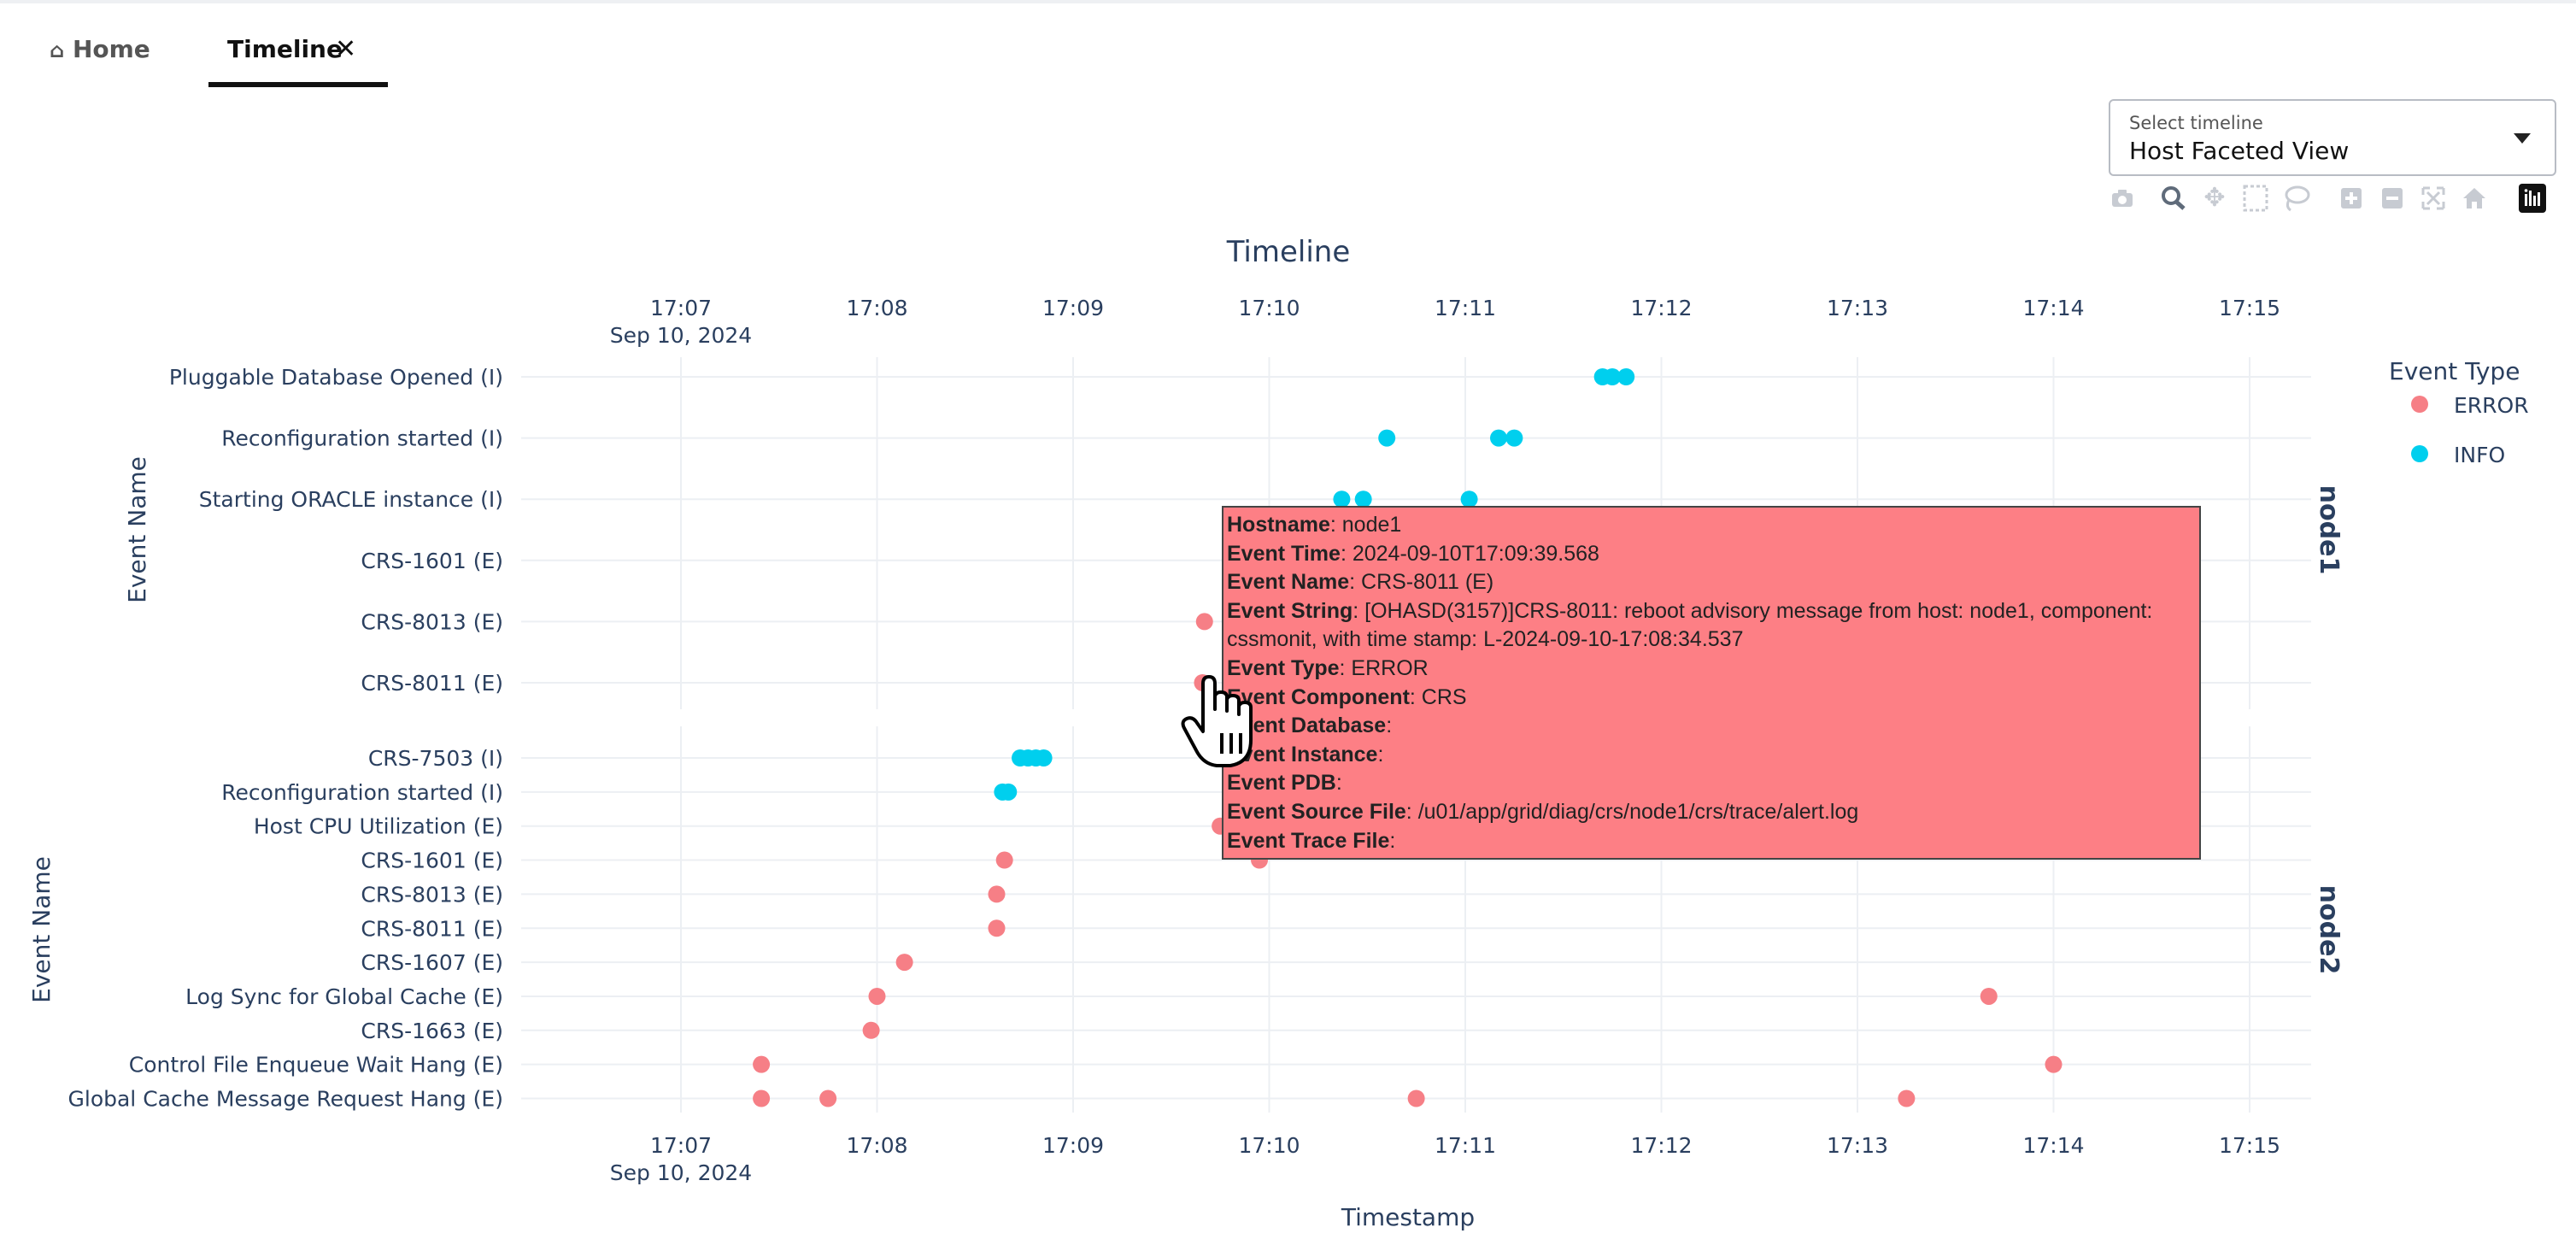  What do you see at coordinates (1316, 811) in the screenshot?
I see `tooltip-key: Event Source File` at bounding box center [1316, 811].